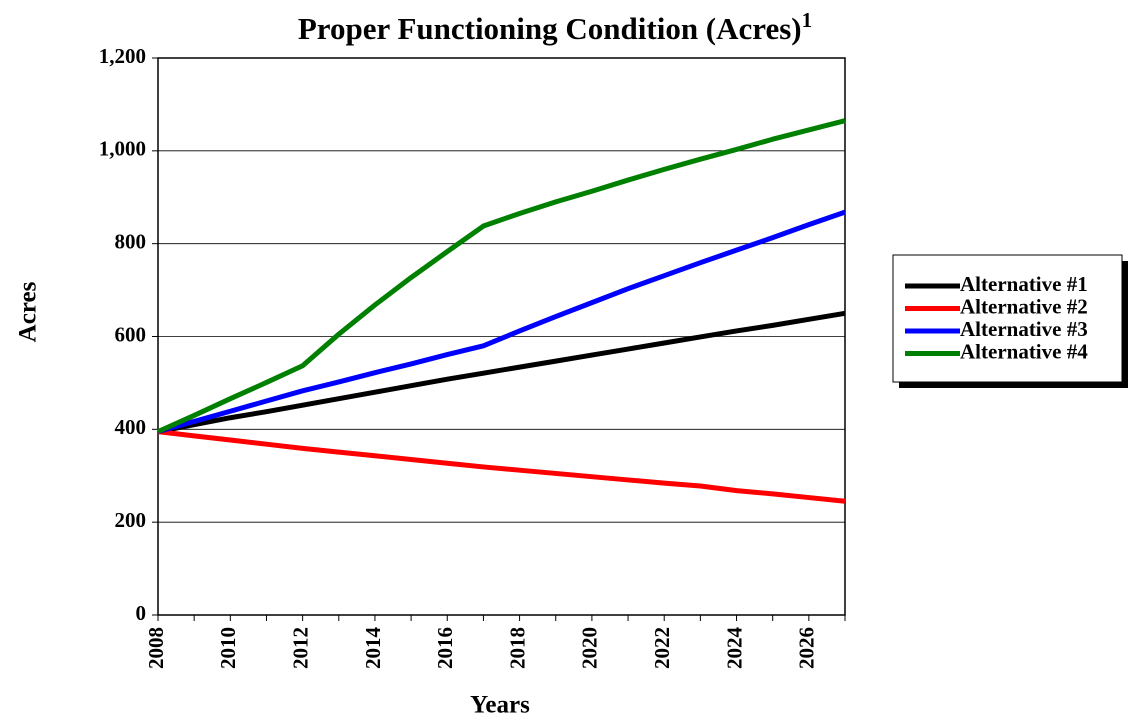  Describe the element at coordinates (1024, 351) in the screenshot. I see `legend-label: Alternative #4` at that location.